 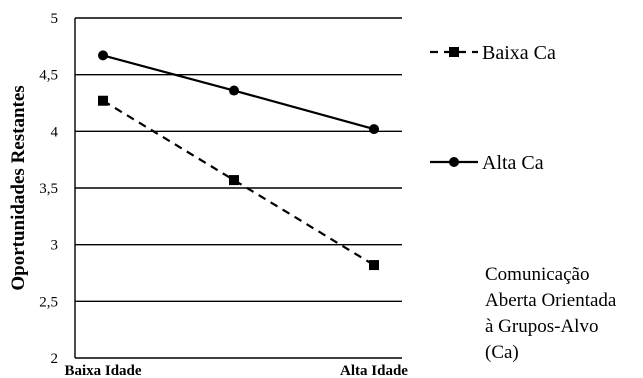 What do you see at coordinates (236, 370) in the screenshot?
I see `x-tick-labels: Baixa Idade Alta Idade` at bounding box center [236, 370].